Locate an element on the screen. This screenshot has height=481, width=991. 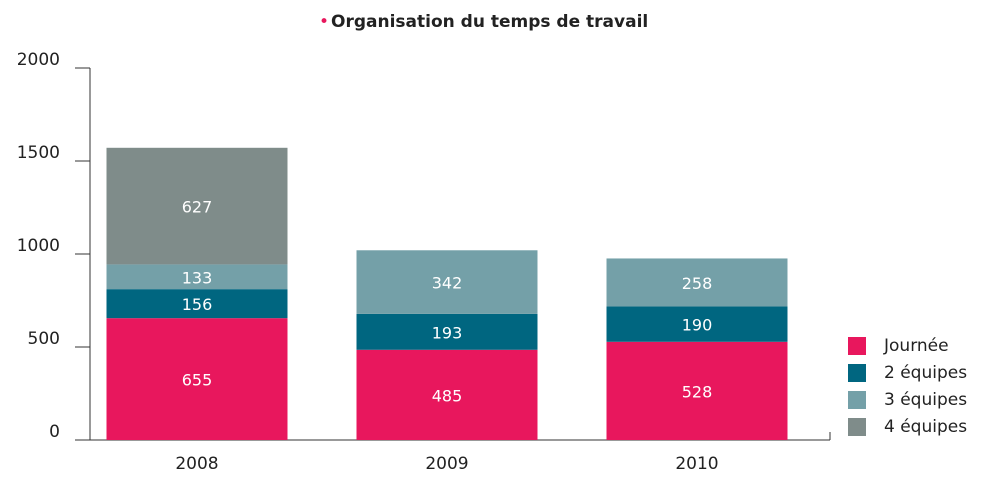
value-label: 655 is located at coordinates (197, 380).